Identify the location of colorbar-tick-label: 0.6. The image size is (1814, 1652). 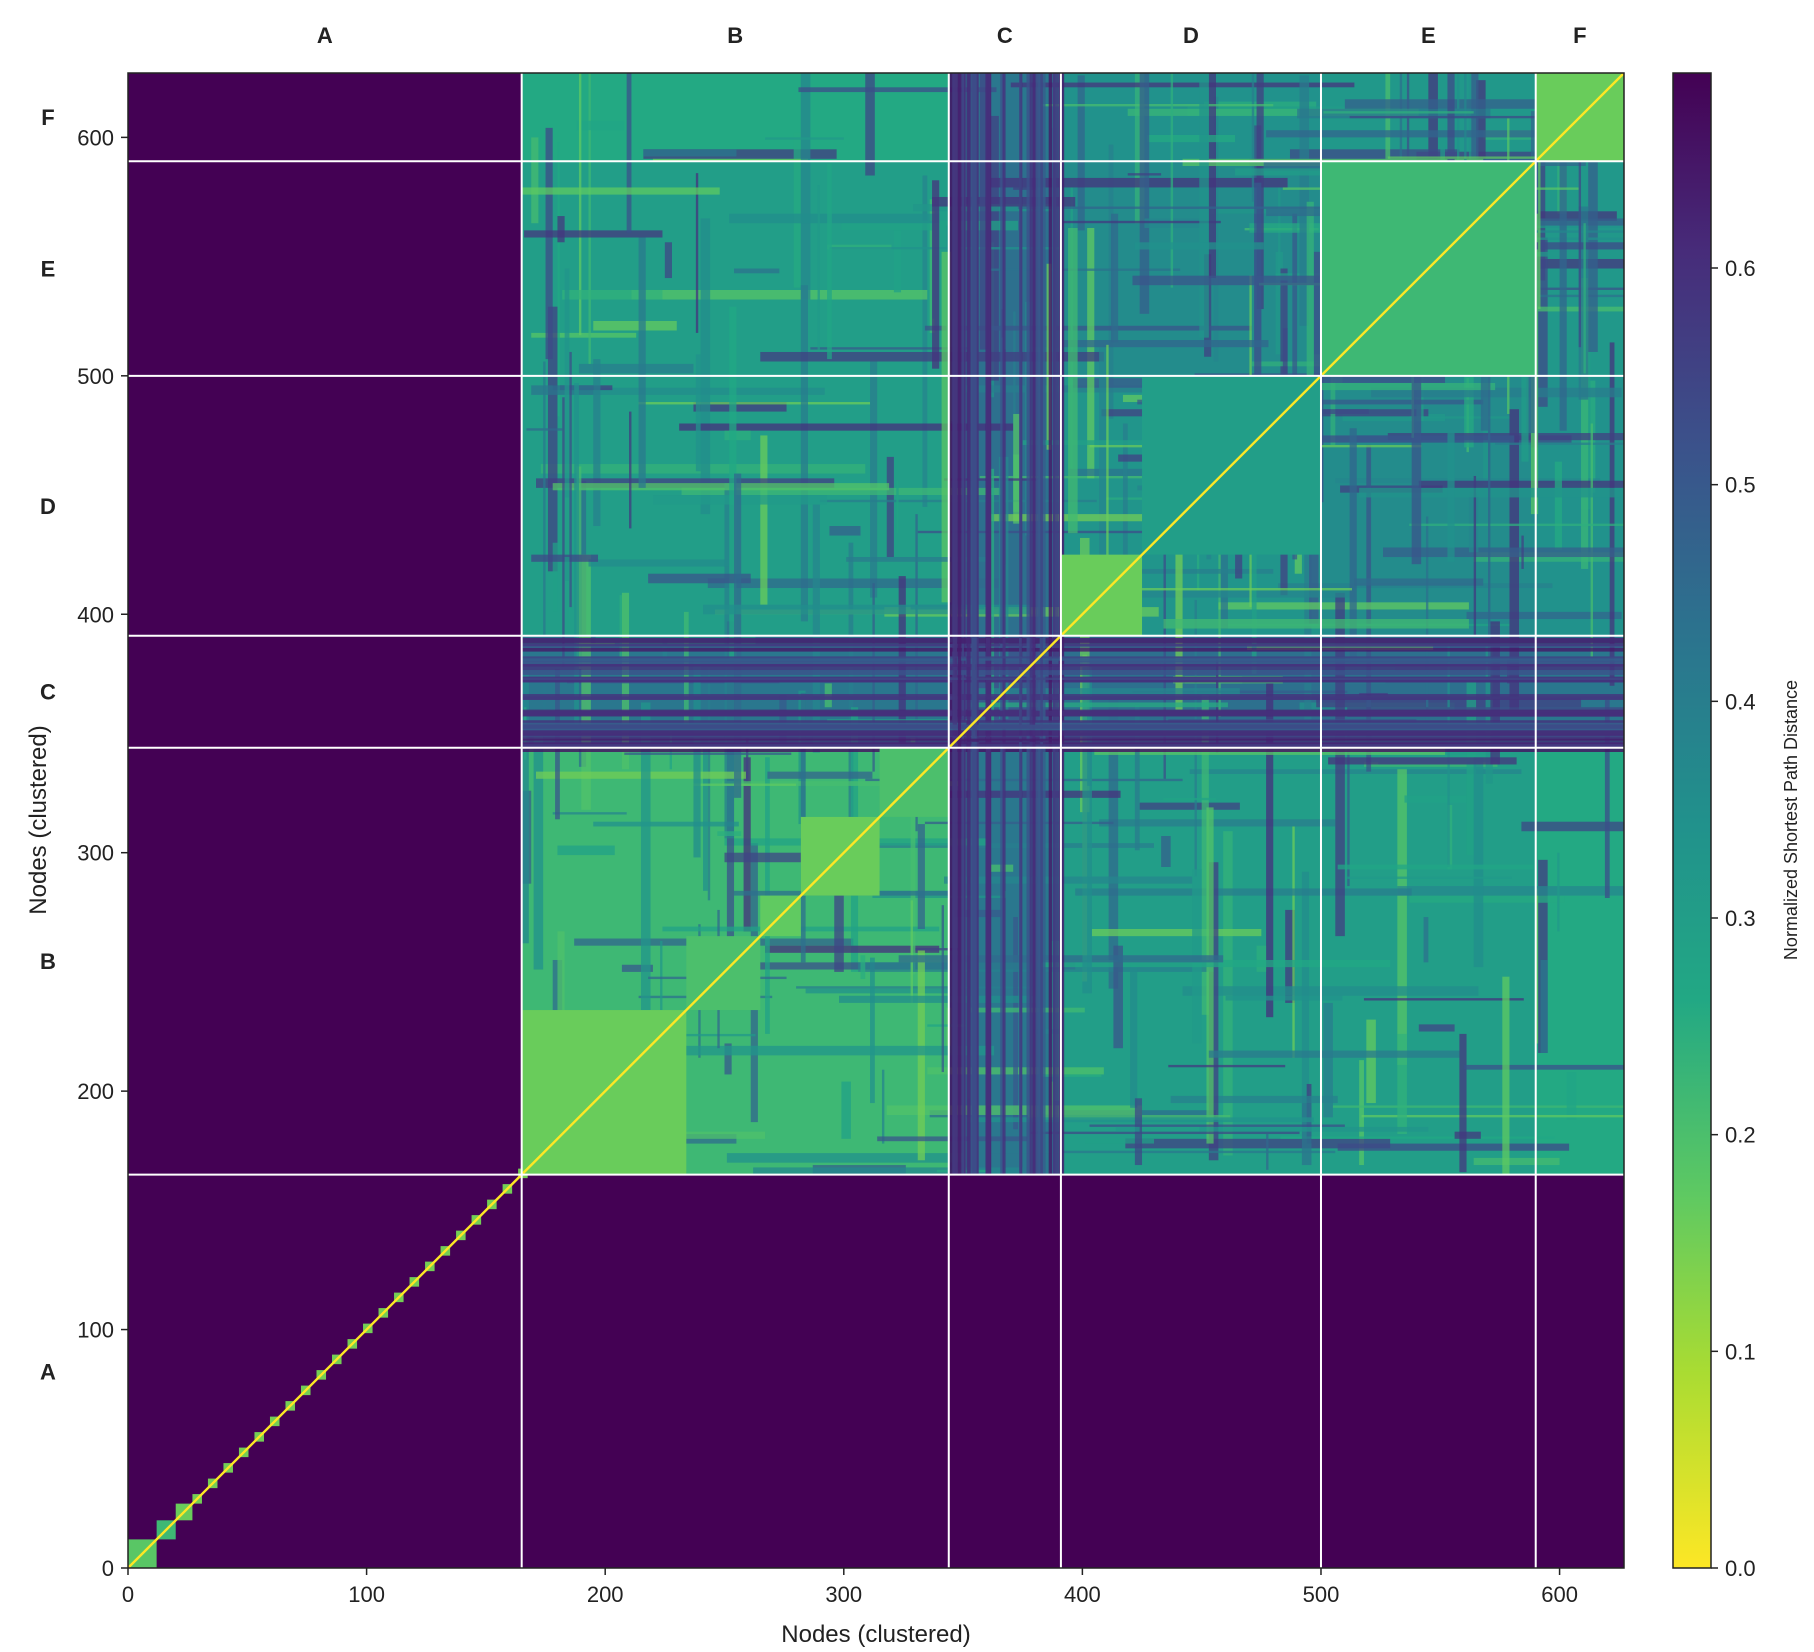
(1740, 268).